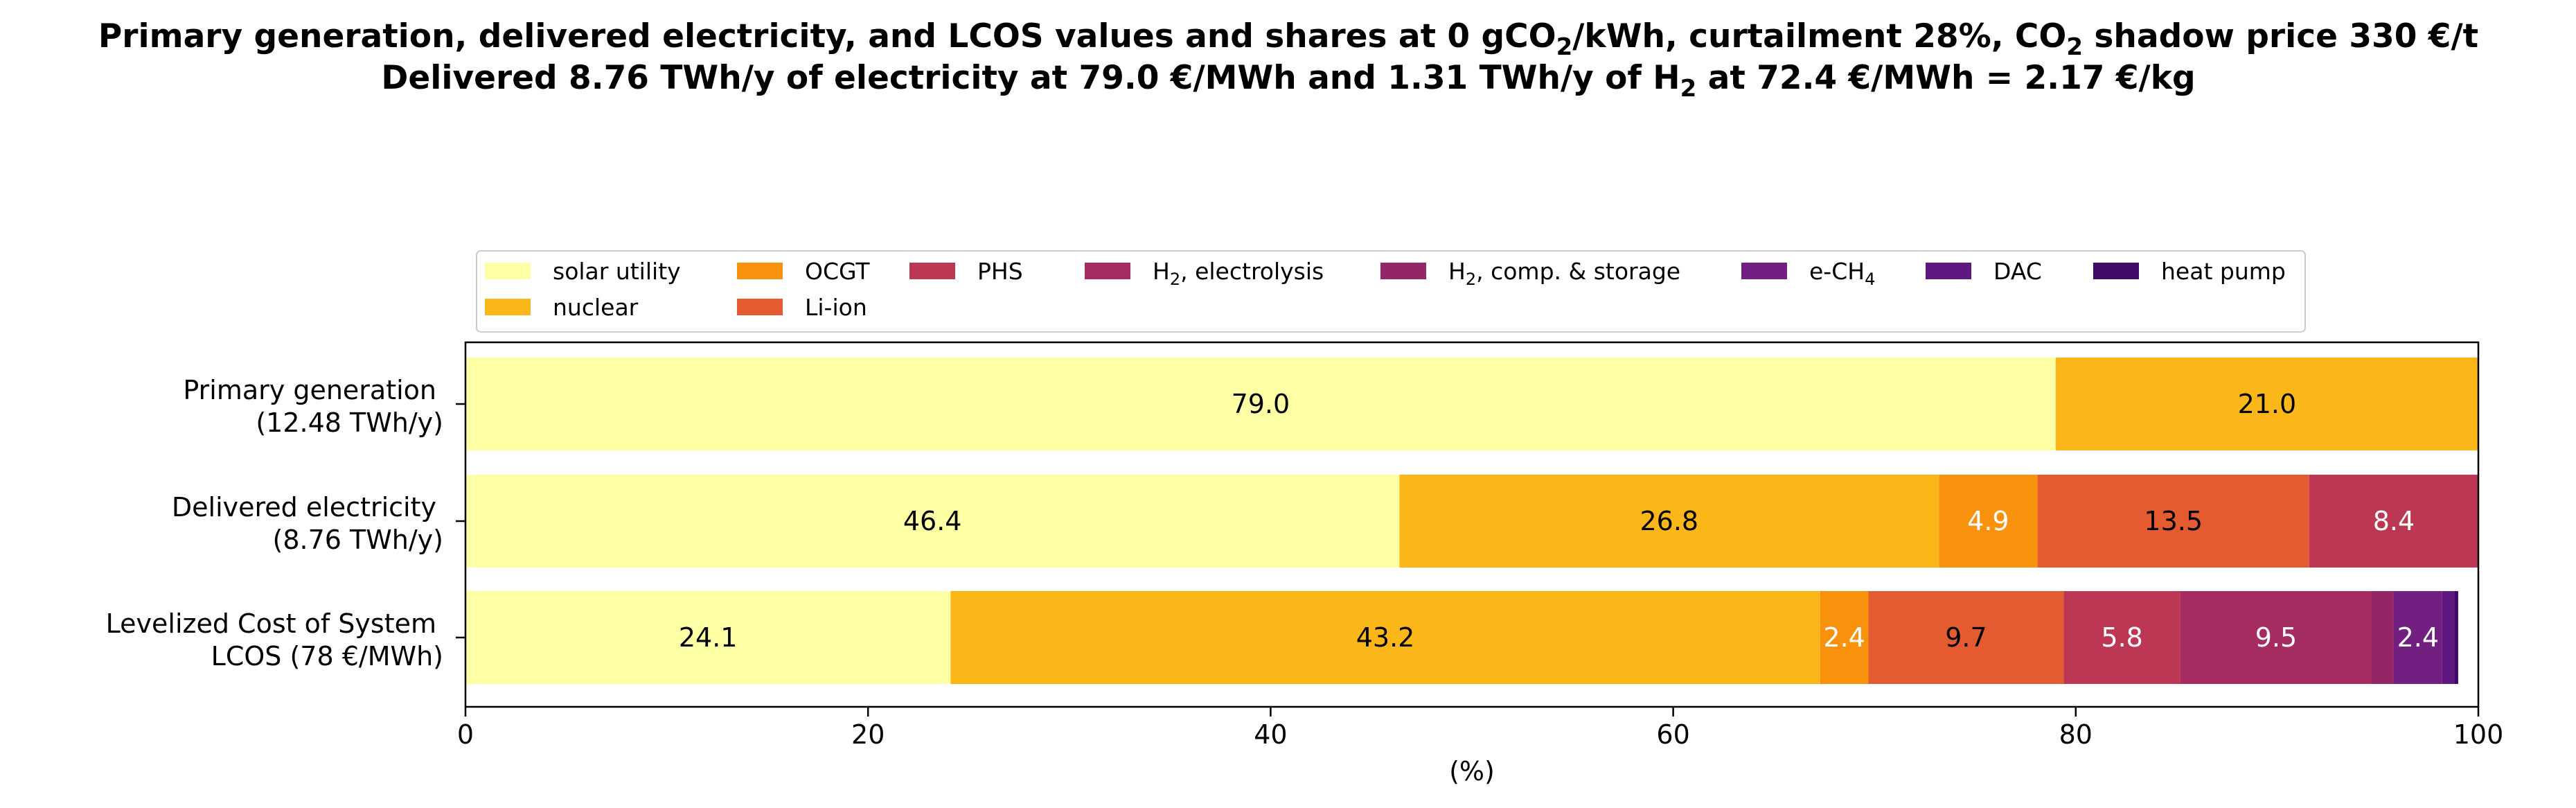 The width and height of the screenshot is (2576, 808). I want to click on y-category-sublabel: (12.48 TWh/y), so click(349, 422).